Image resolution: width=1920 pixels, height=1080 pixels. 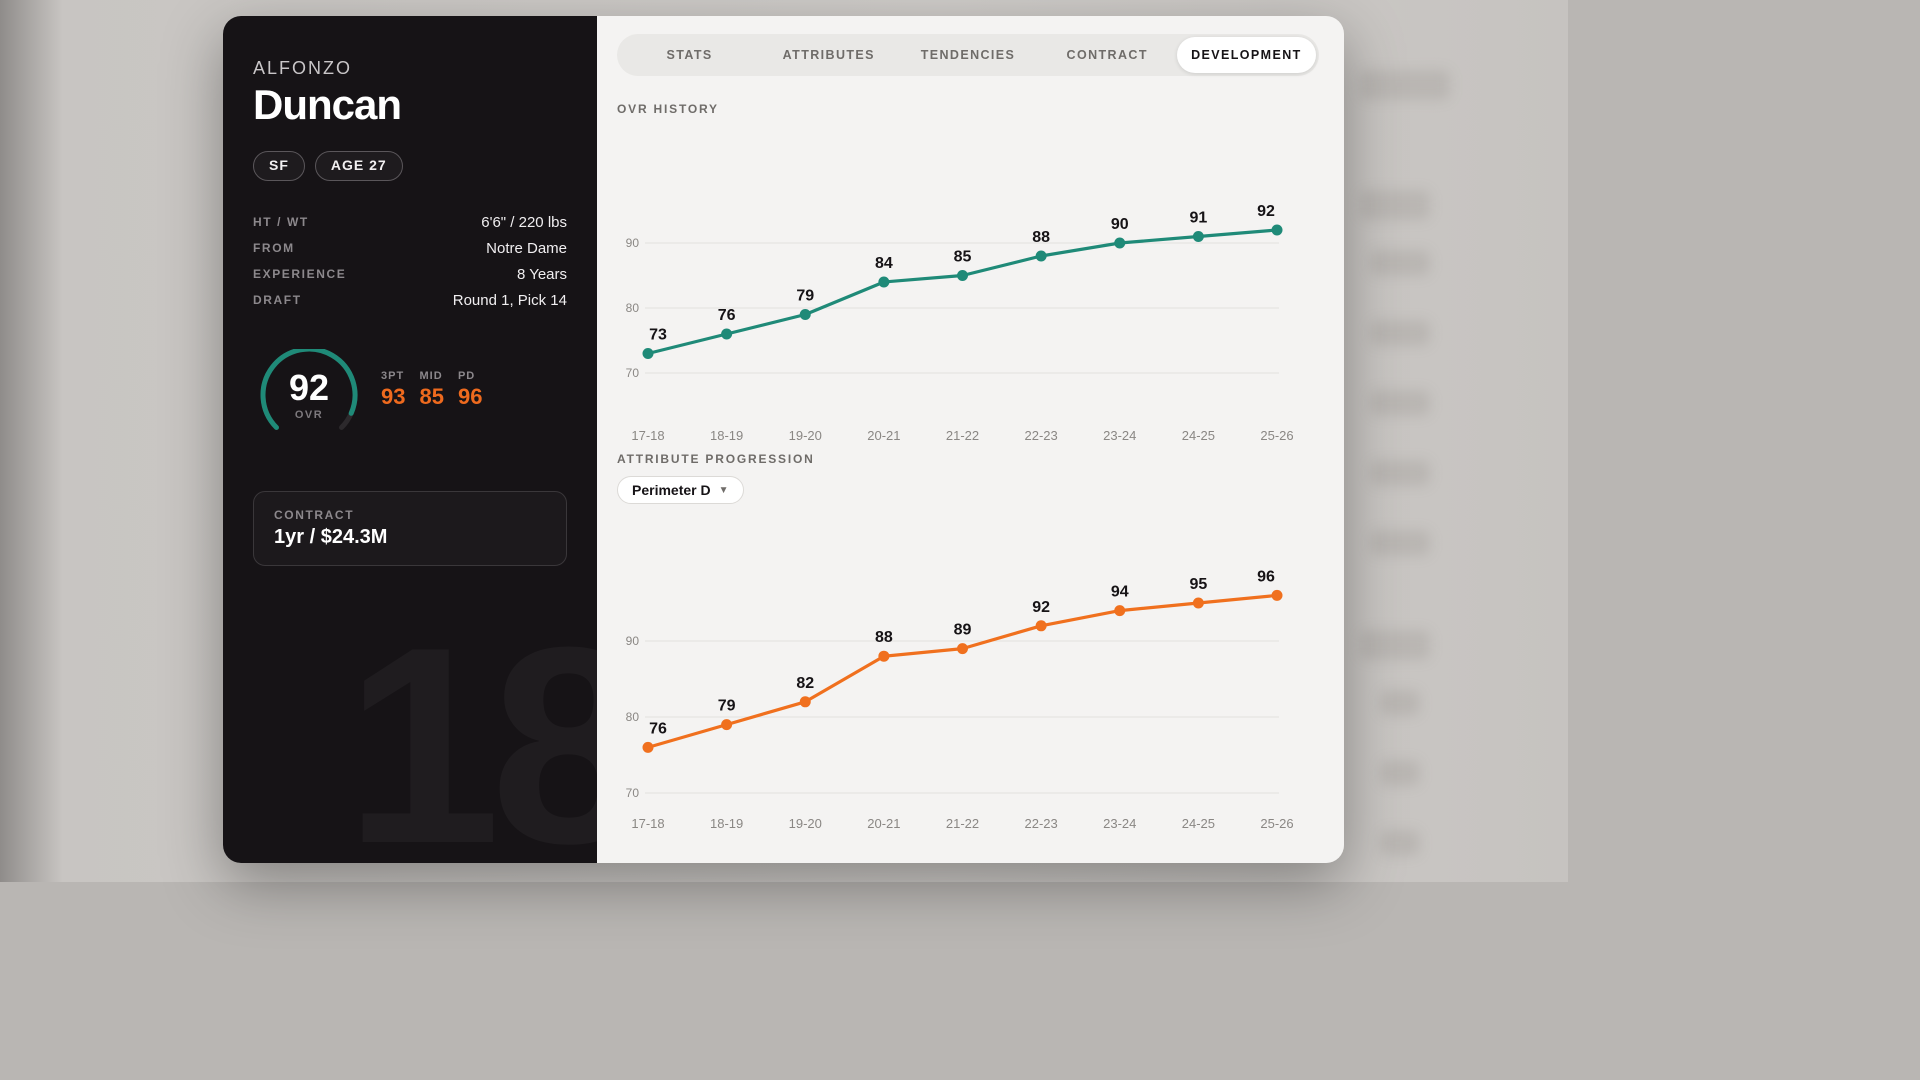 I want to click on sub-rating-key: PD, so click(x=466, y=376).